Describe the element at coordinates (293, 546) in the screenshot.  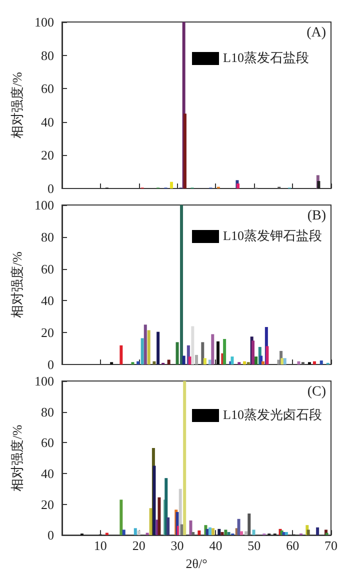
I see `x-tick-label: 60` at that location.